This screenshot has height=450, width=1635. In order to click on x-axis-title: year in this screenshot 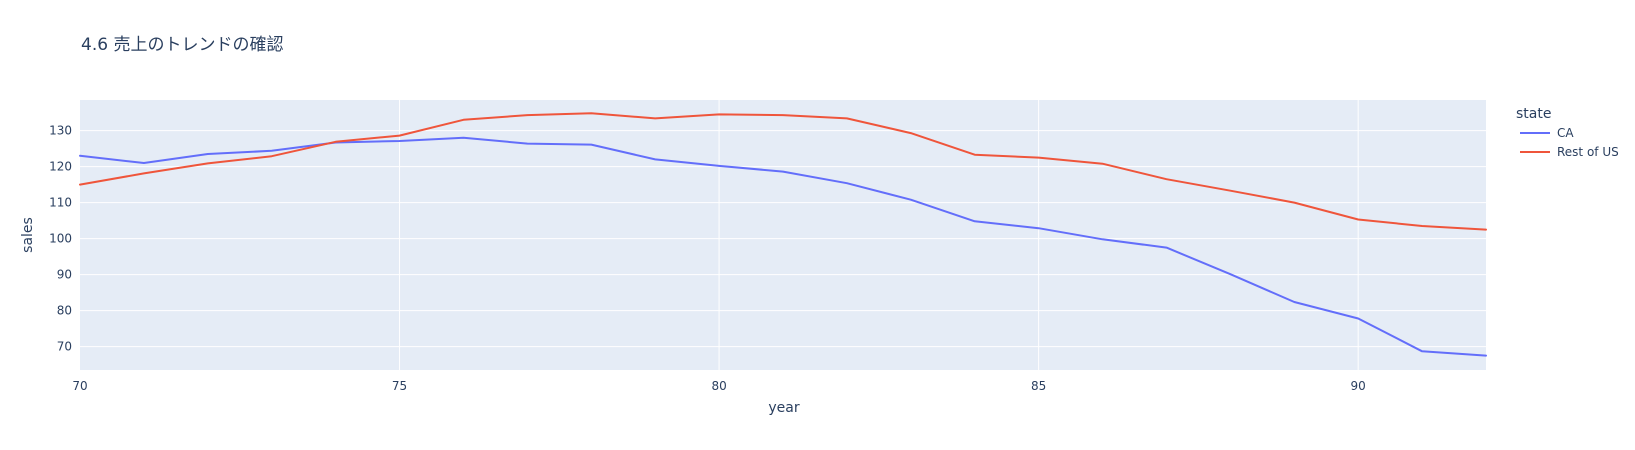, I will do `click(783, 408)`.